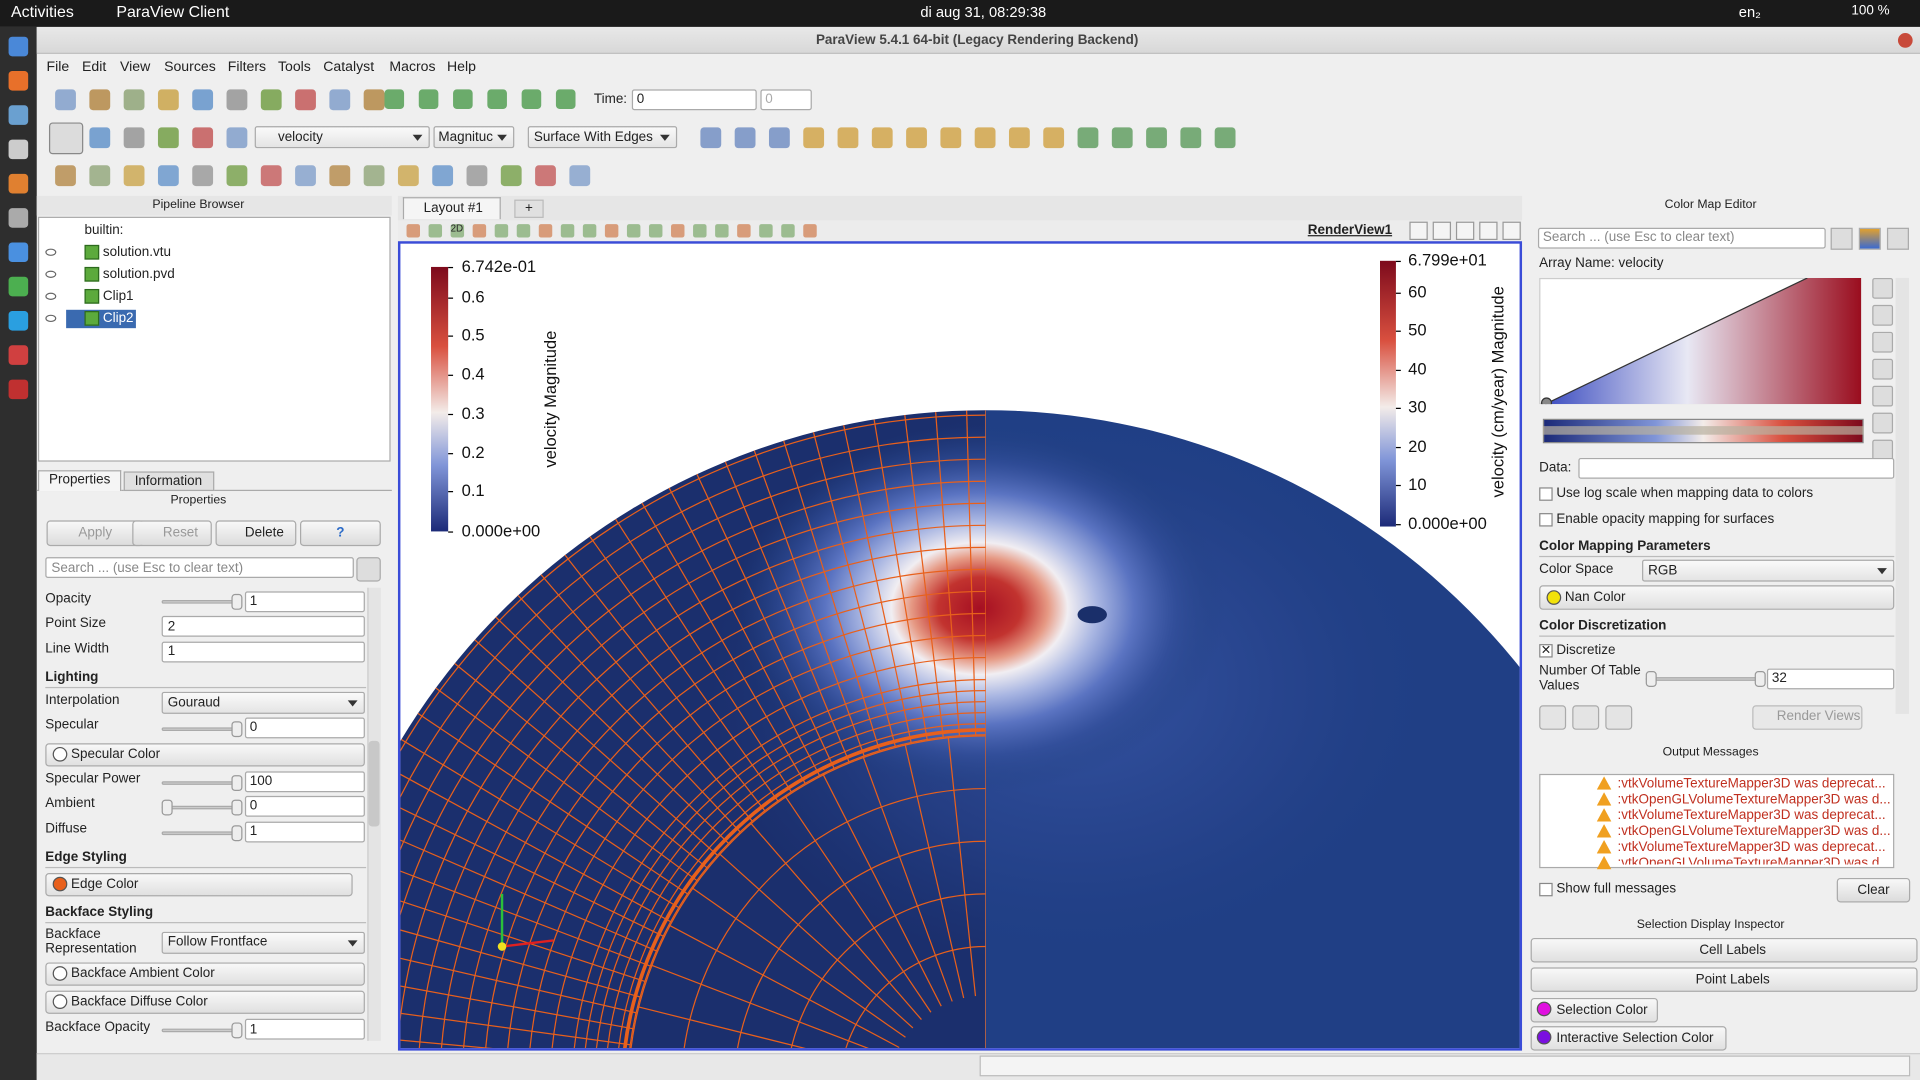 This screenshot has height=1080, width=1920. I want to click on activities-button: Activities, so click(42, 11).